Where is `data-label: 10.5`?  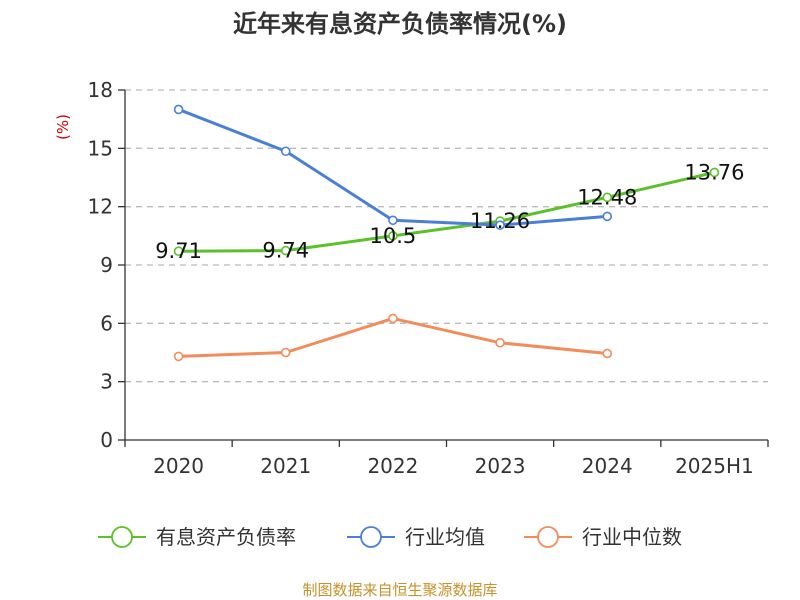
data-label: 10.5 is located at coordinates (393, 236).